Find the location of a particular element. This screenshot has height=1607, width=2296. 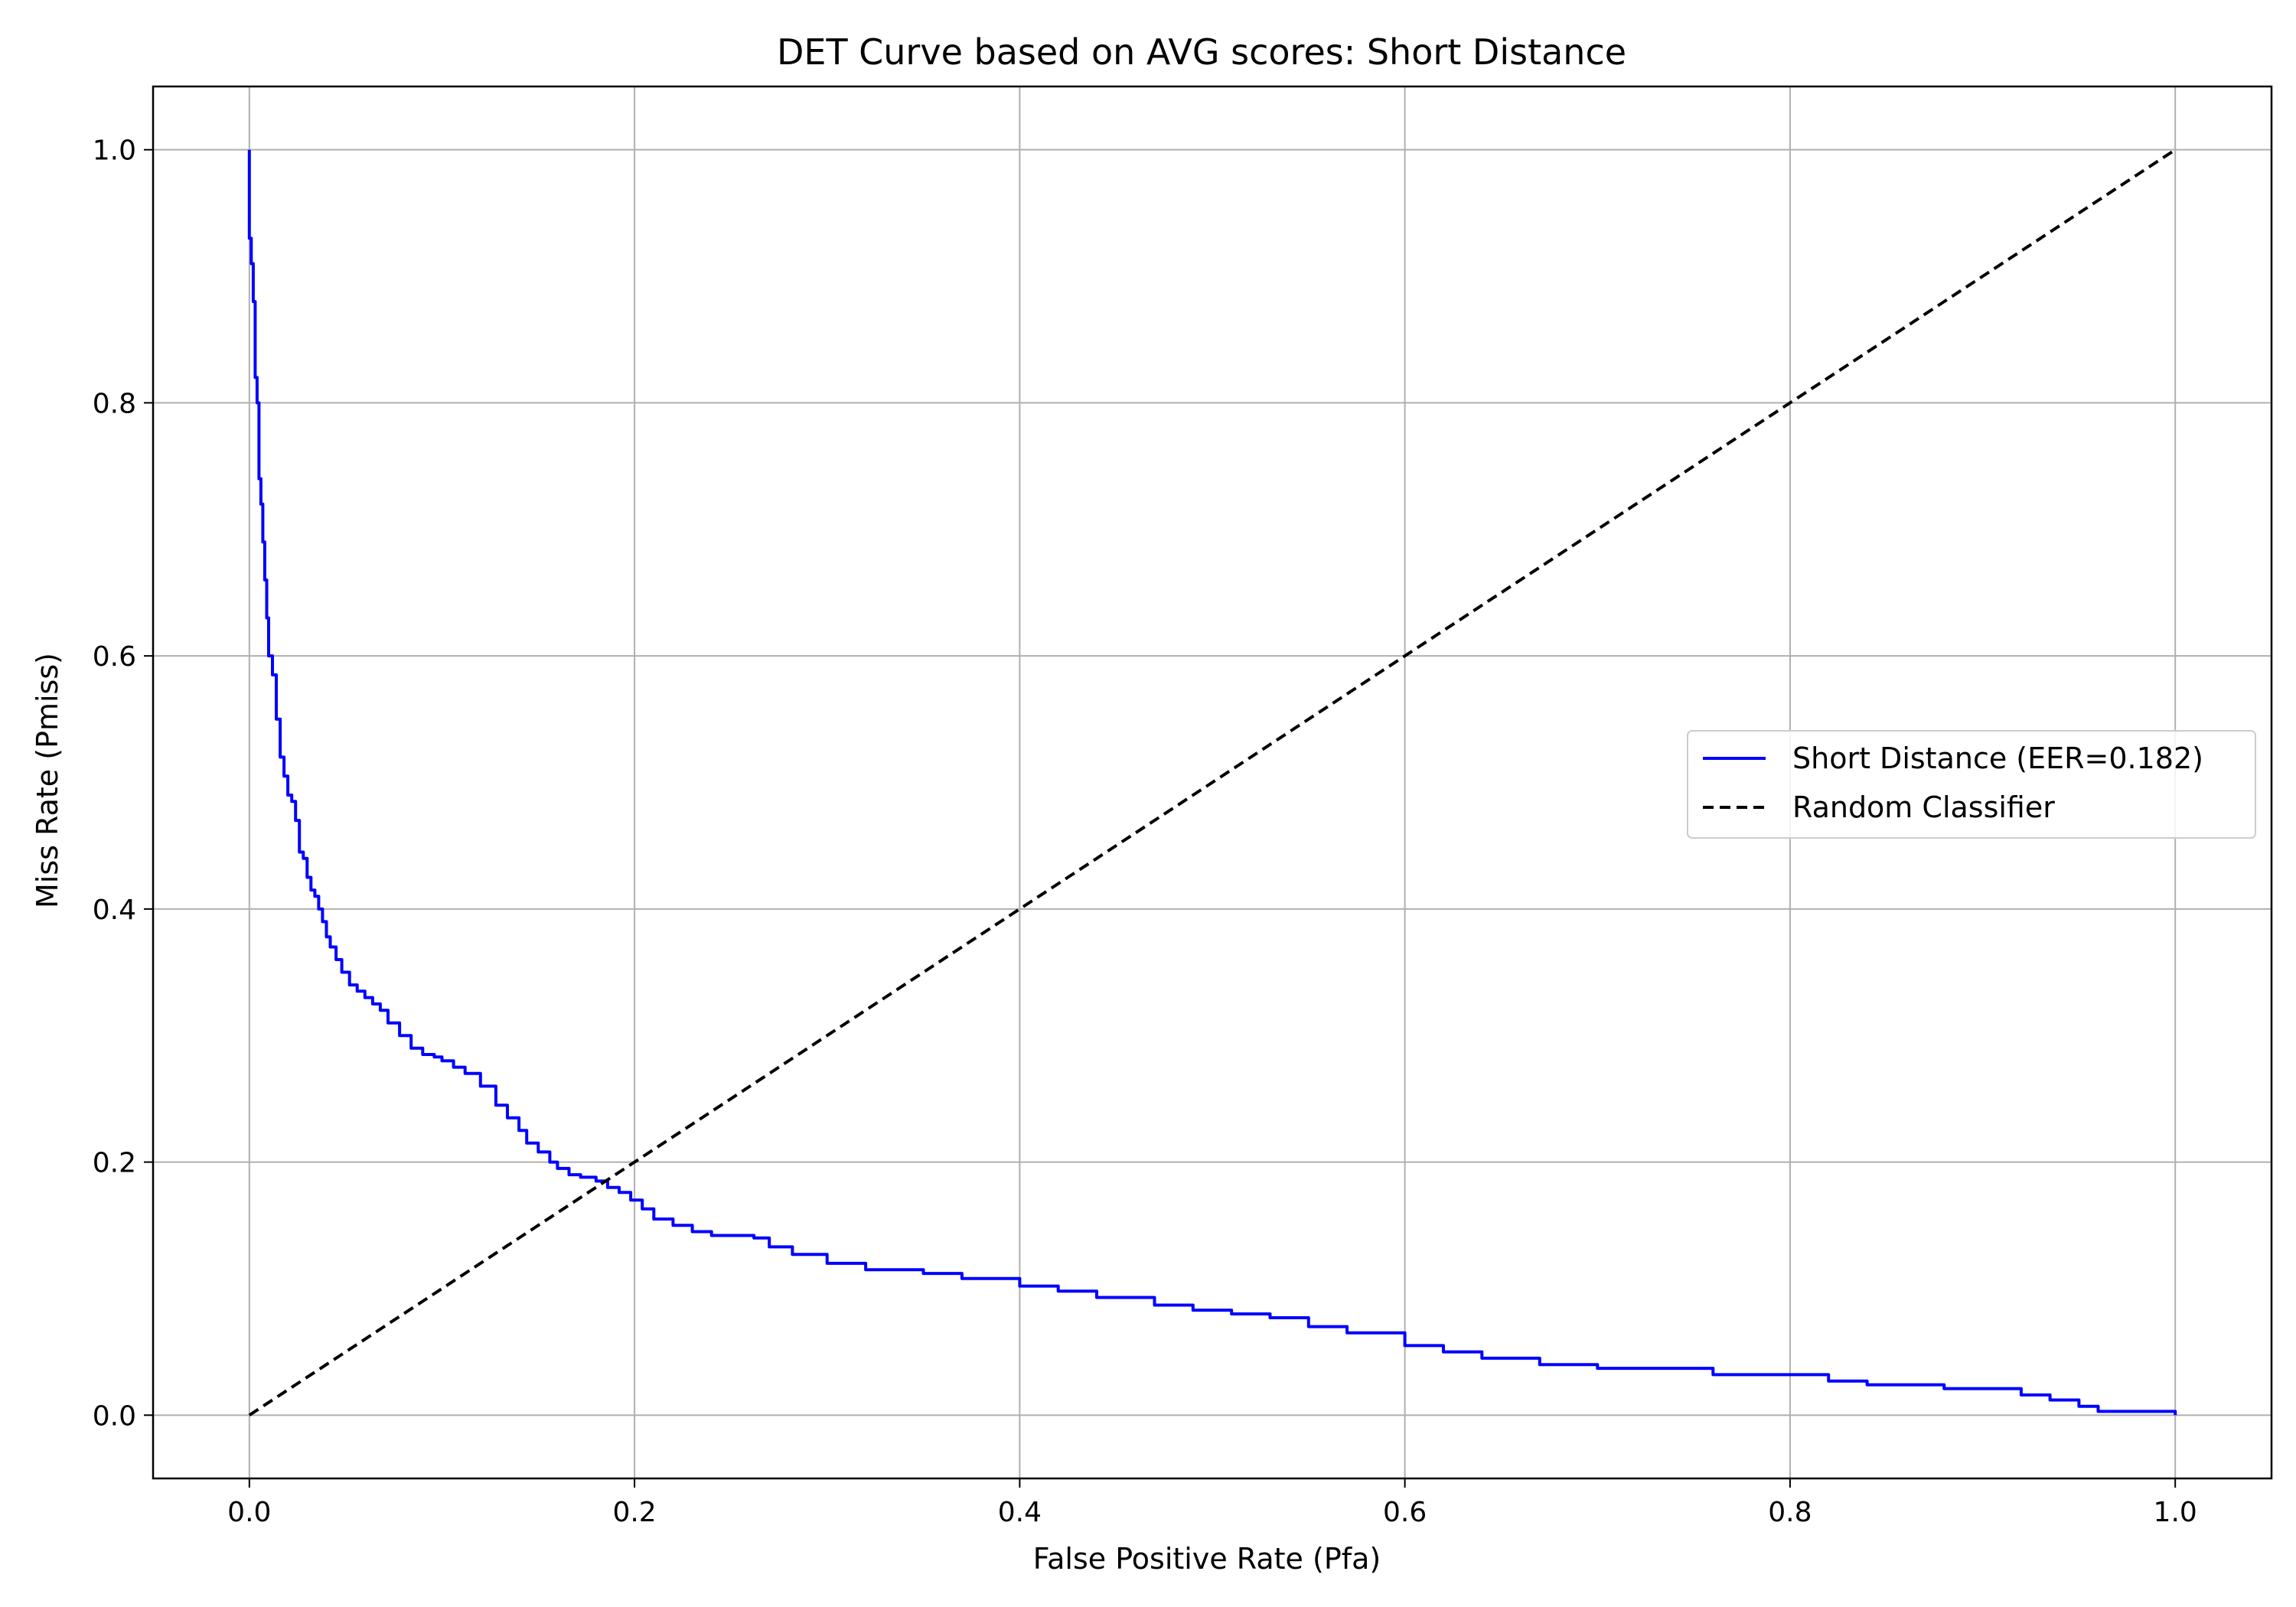

x-axis-label: False Positive Rate (Pfa) is located at coordinates (1207, 1559).